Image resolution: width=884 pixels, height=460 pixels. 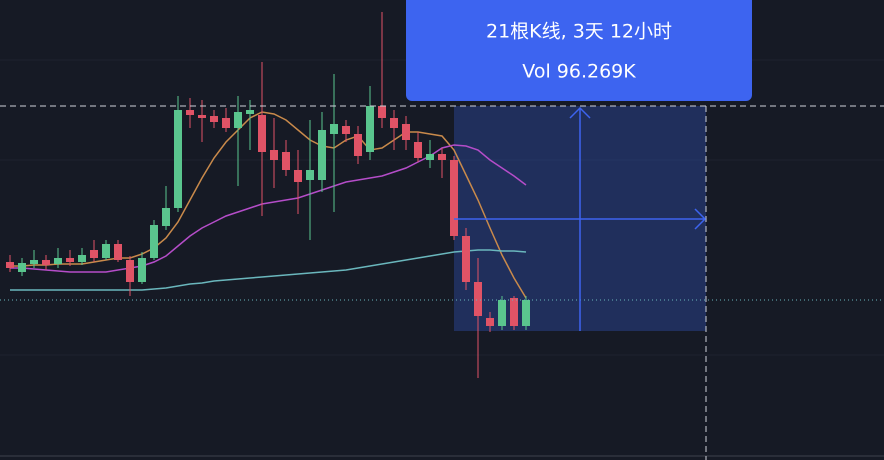 I want to click on moving-average, so click(x=268, y=270).